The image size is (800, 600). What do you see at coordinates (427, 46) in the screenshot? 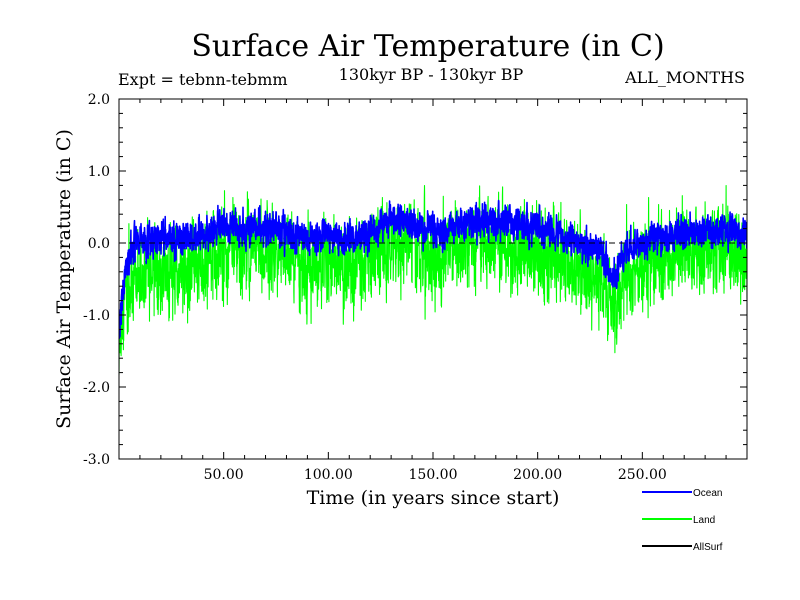
I see `chart-title: Surface Air Temperature (in C)` at bounding box center [427, 46].